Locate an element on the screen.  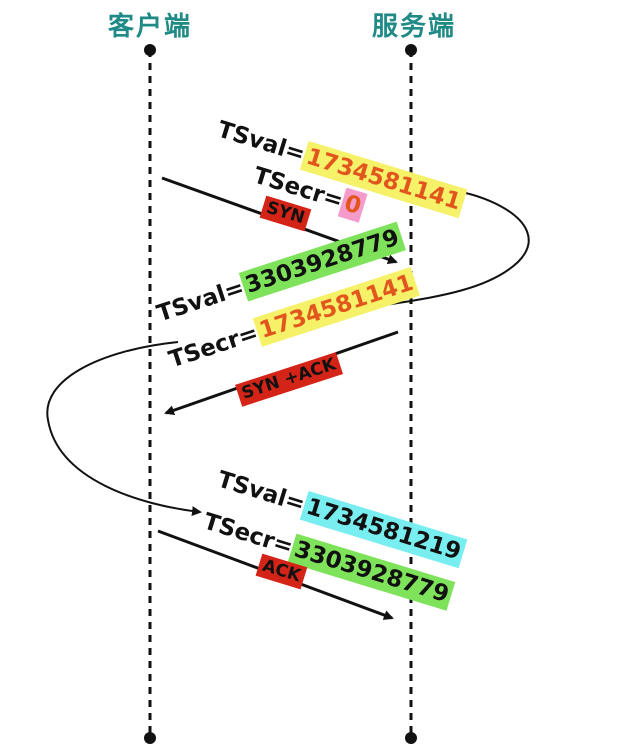
server-title: 服务端 is located at coordinates (414, 27).